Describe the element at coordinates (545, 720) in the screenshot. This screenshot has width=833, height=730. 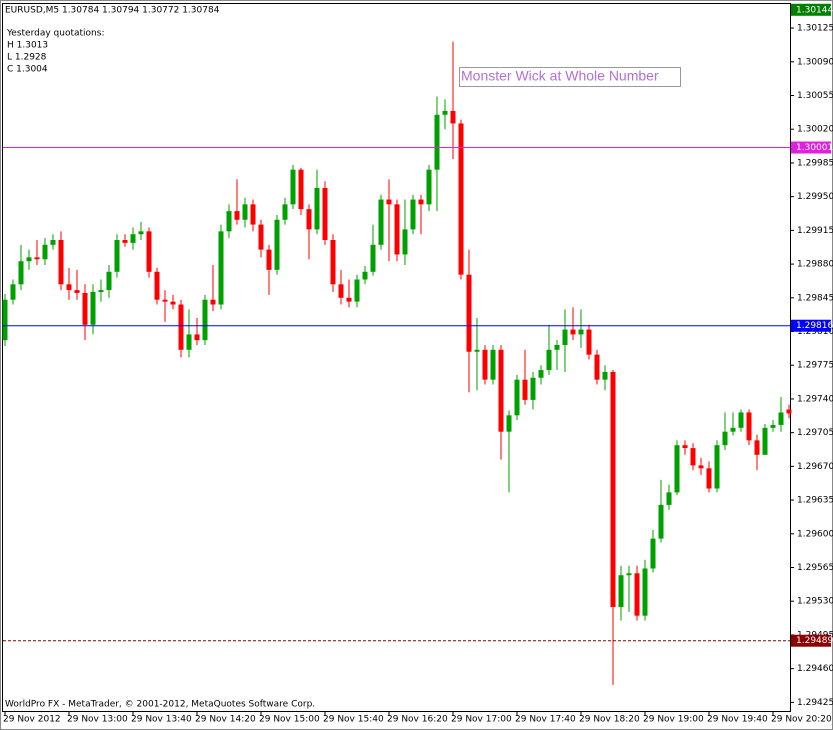
I see `x-tick-label: 29 Nov 17:40` at that location.